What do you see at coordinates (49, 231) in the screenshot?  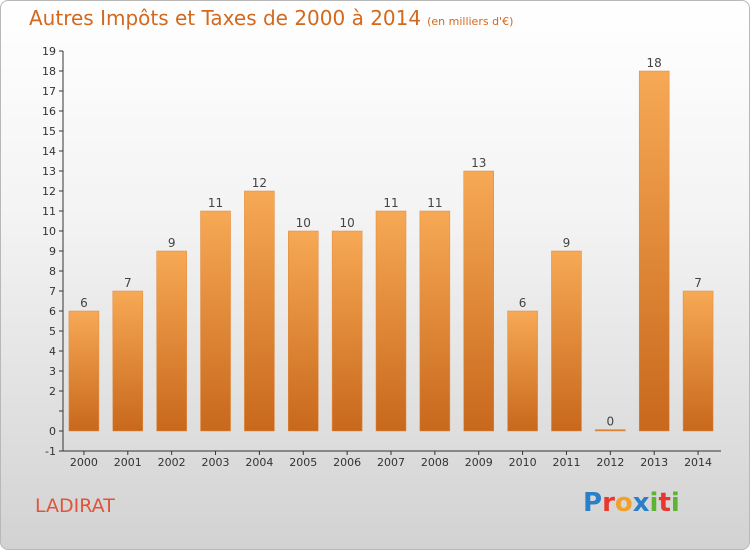 I see `y-tick-label: 10` at bounding box center [49, 231].